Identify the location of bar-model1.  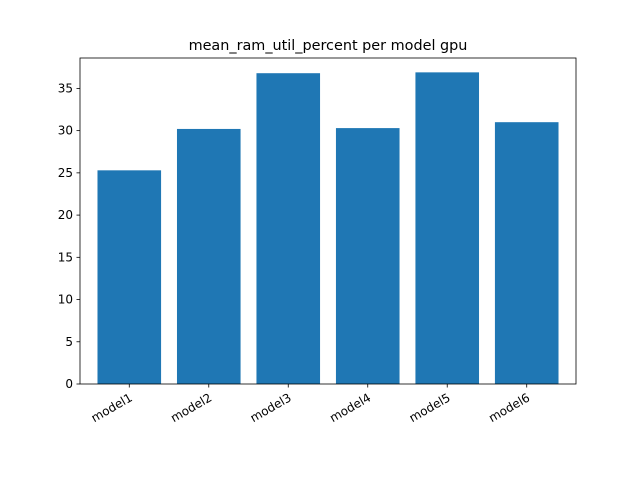
(129, 277).